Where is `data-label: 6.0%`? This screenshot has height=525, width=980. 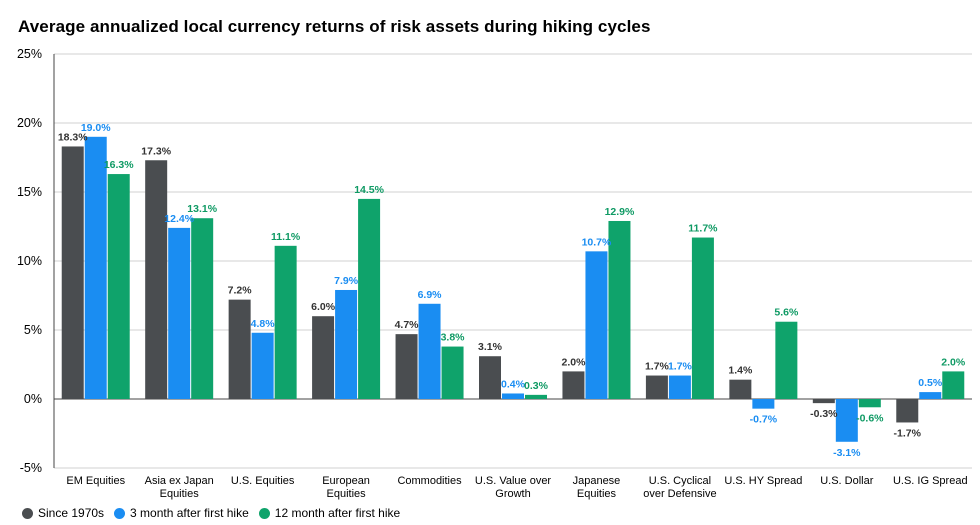
data-label: 6.0% is located at coordinates (323, 307).